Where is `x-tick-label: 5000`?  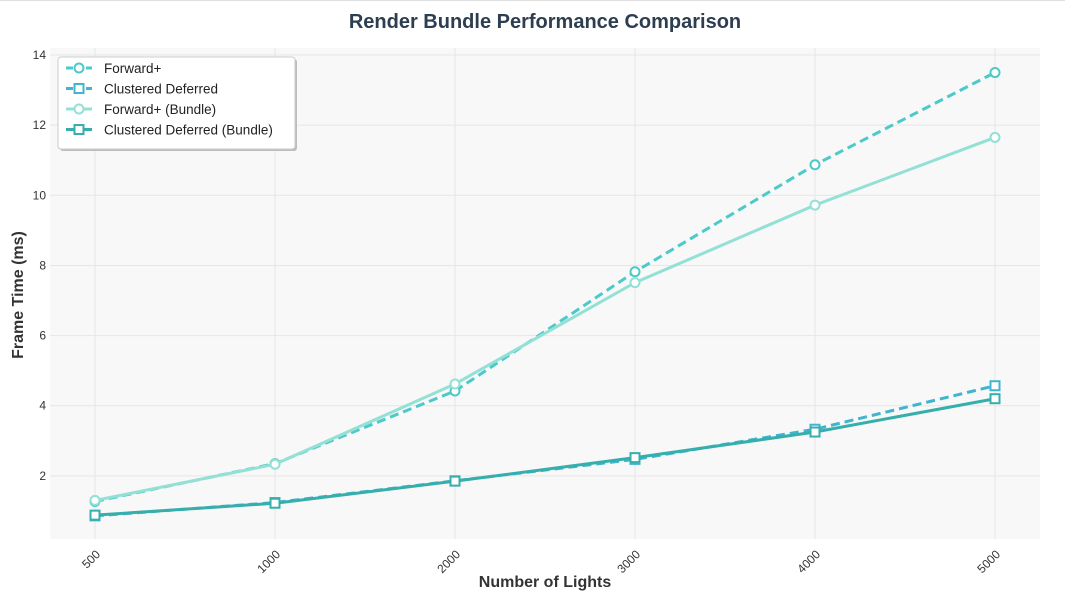 x-tick-label: 5000 is located at coordinates (988, 561).